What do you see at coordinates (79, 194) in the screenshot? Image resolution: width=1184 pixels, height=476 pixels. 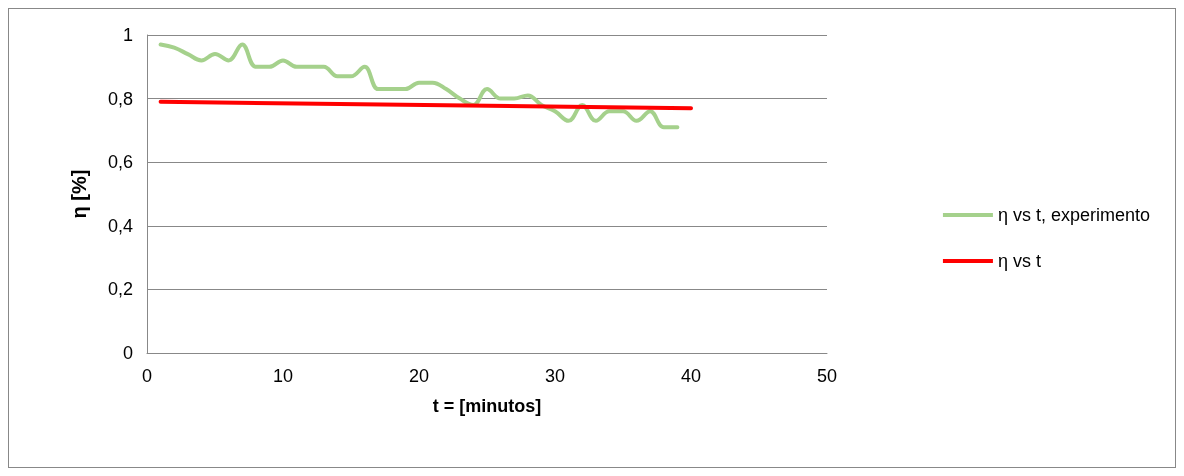 I see `y-axis-title: η [%]` at bounding box center [79, 194].